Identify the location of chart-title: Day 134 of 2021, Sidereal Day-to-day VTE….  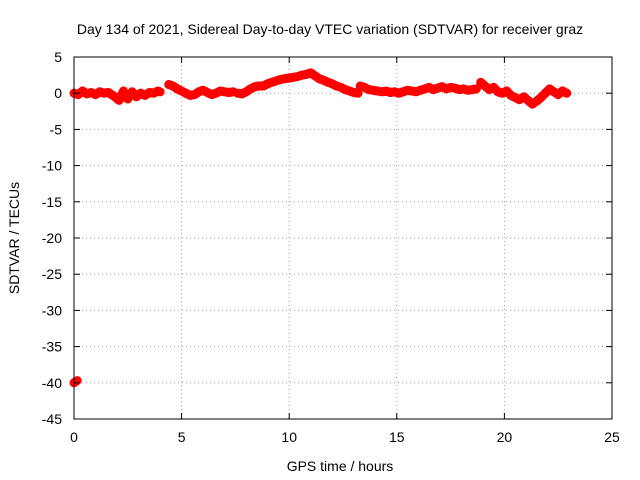
(330, 29).